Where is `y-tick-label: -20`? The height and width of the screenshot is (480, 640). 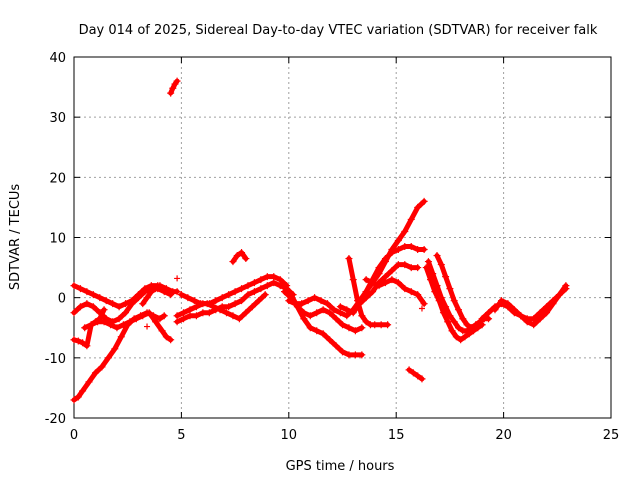 y-tick-label: -20 is located at coordinates (55, 419).